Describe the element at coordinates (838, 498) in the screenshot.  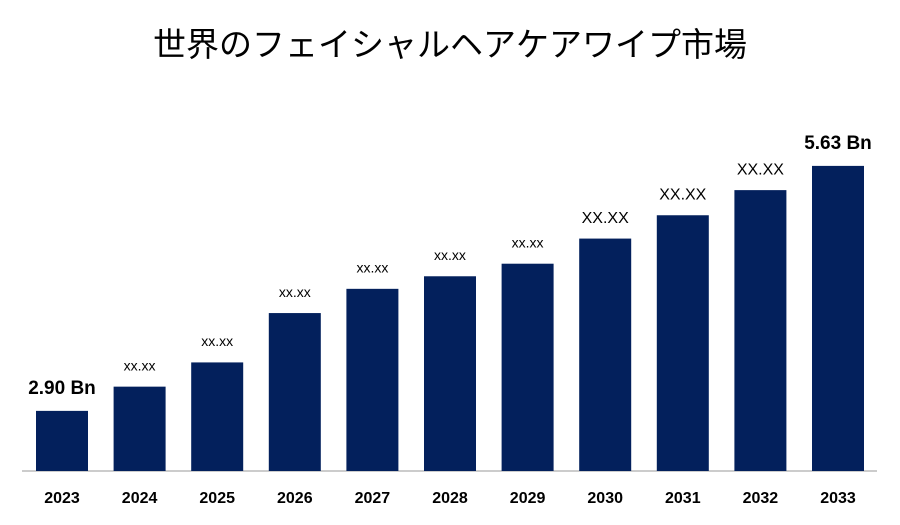
I see `x-tick-label: 2033` at that location.